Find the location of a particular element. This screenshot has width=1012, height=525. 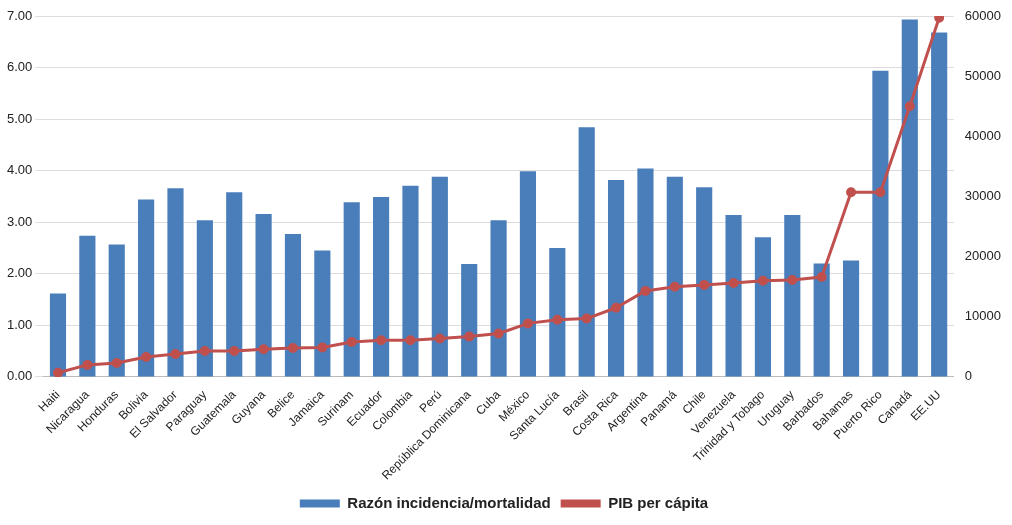

y2-tick-label: 30000 is located at coordinates (983, 196).